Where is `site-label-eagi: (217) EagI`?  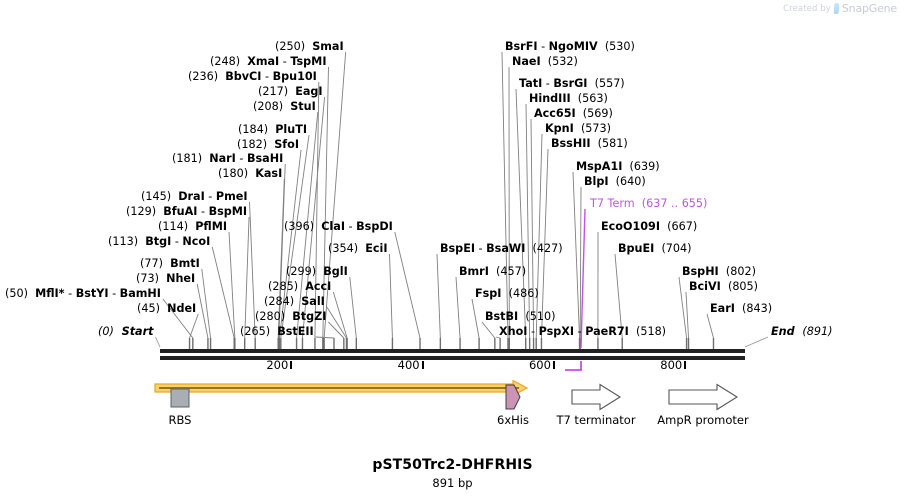
site-label-eagi: (217) EagI is located at coordinates (290, 92).